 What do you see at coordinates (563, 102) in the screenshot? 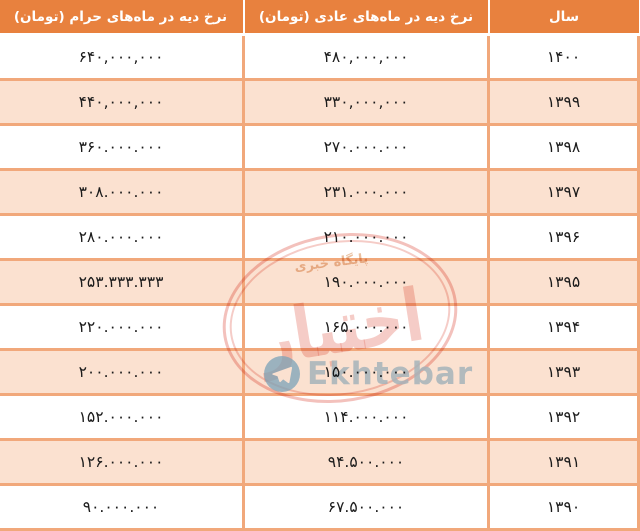
I see `year-cell: ۱۳۹۹` at bounding box center [563, 102].